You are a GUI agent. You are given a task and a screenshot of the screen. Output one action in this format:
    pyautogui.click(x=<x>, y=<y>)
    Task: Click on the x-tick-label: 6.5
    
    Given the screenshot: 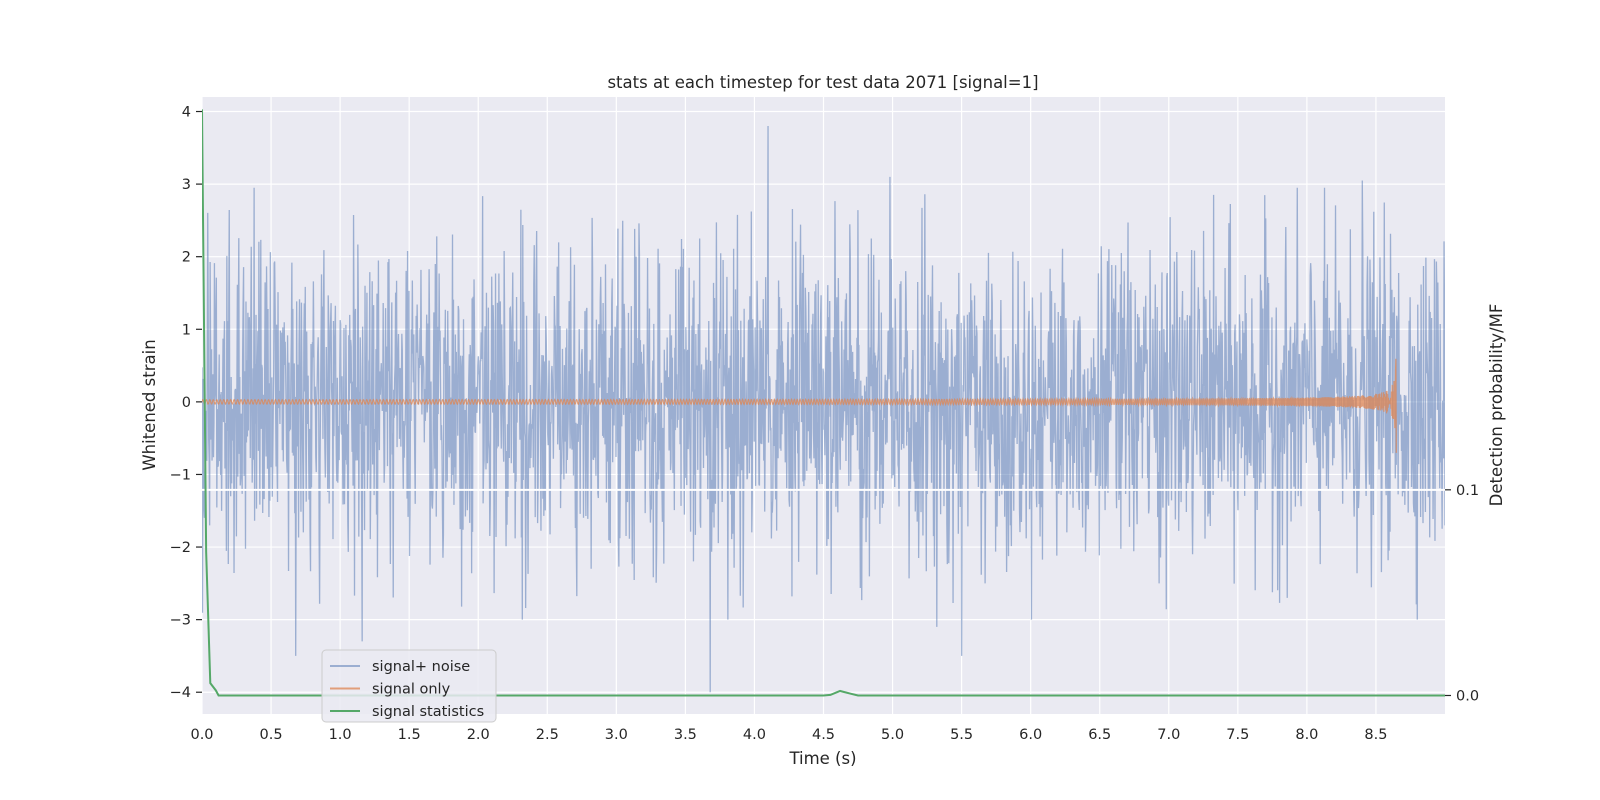 What is the action you would take?
    pyautogui.click(x=1099, y=735)
    